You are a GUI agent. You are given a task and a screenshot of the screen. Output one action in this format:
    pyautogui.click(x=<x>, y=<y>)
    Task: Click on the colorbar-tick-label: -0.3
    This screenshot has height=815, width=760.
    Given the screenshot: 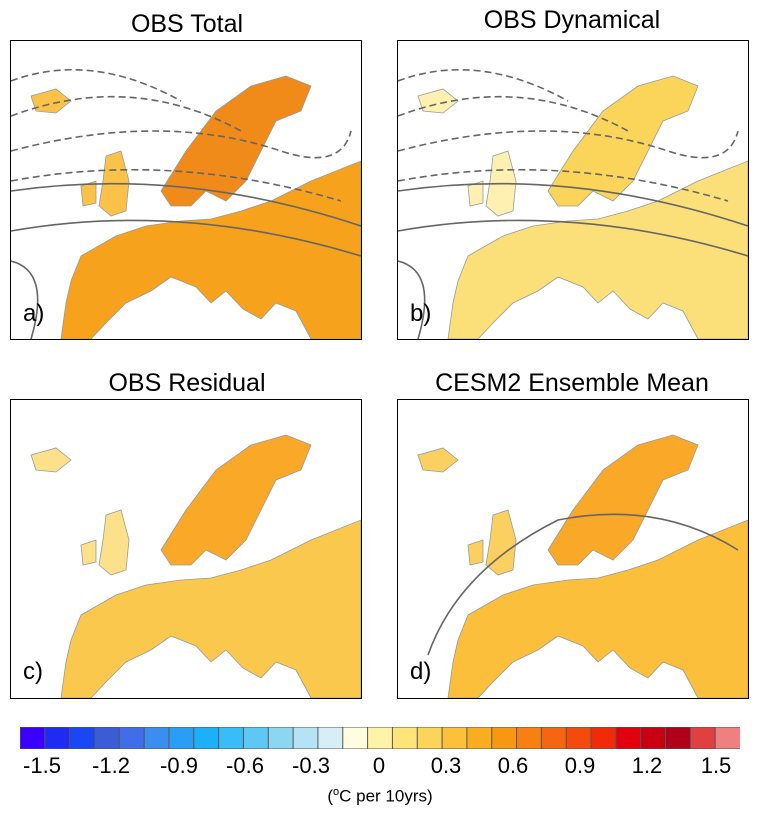 What is the action you would take?
    pyautogui.click(x=311, y=765)
    